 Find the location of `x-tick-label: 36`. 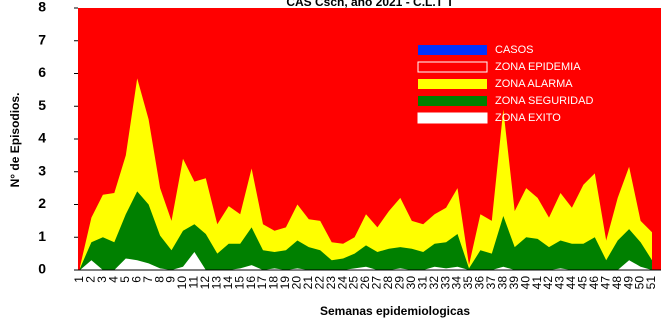

x-tick-label: 36 is located at coordinates (480, 283).